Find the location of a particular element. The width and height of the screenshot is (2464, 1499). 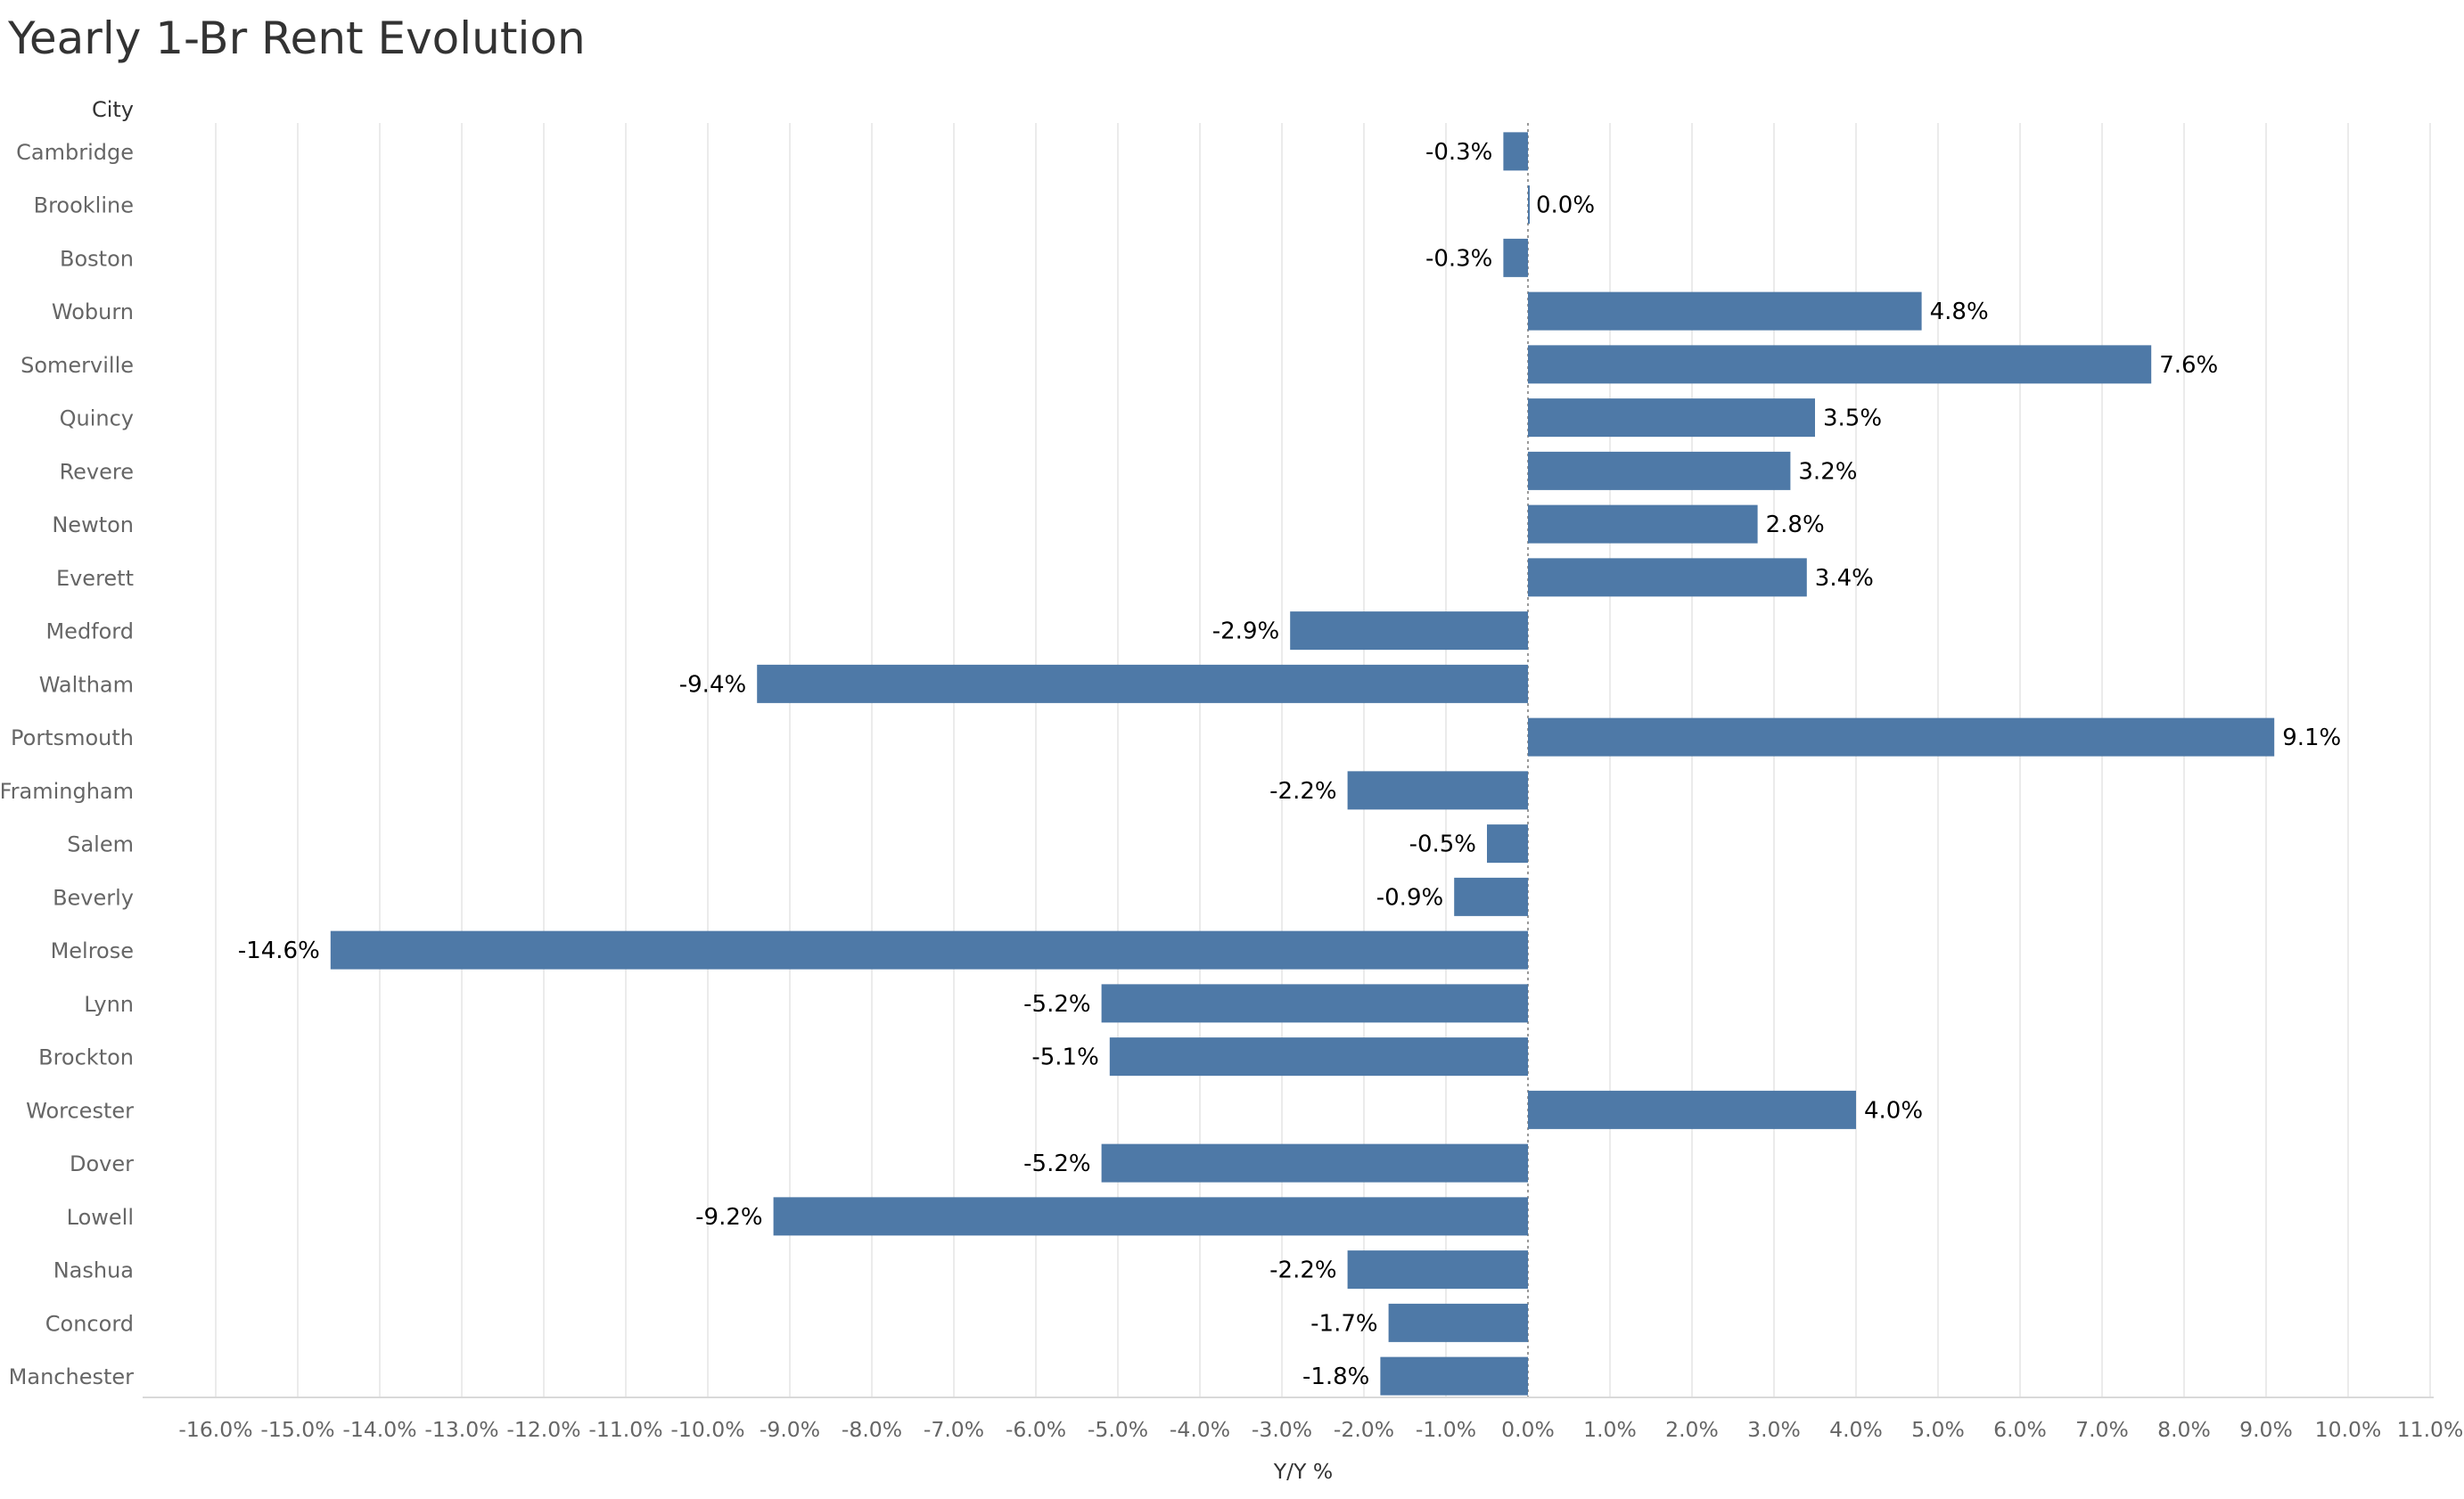

x-tick-label: -10.0% is located at coordinates (707, 1429).